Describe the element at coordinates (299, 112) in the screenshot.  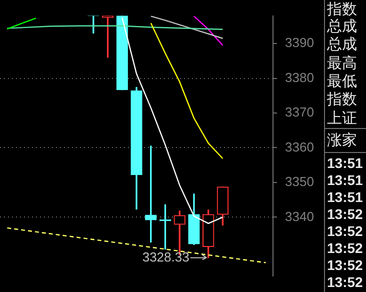
I see `y-tick-label: 3370` at that location.